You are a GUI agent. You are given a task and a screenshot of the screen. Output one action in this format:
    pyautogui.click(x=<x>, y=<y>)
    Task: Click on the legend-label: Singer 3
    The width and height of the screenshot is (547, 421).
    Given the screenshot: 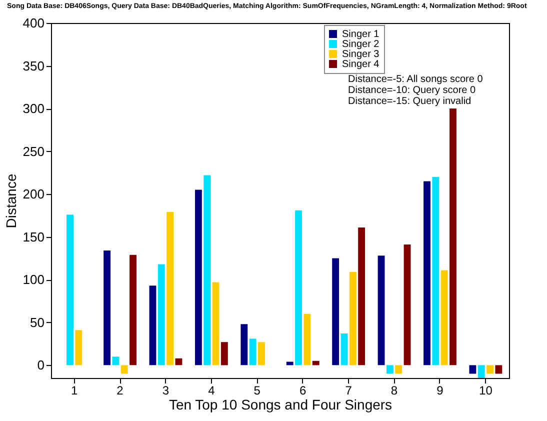 What is the action you would take?
    pyautogui.click(x=361, y=54)
    